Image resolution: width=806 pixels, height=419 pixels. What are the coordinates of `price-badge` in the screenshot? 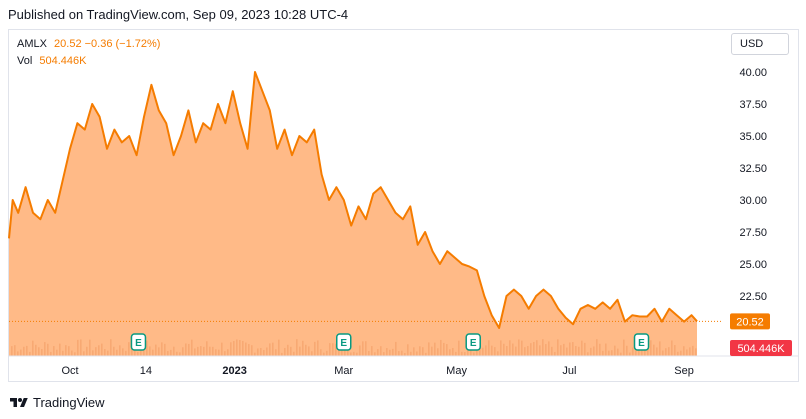 It's located at (750, 321).